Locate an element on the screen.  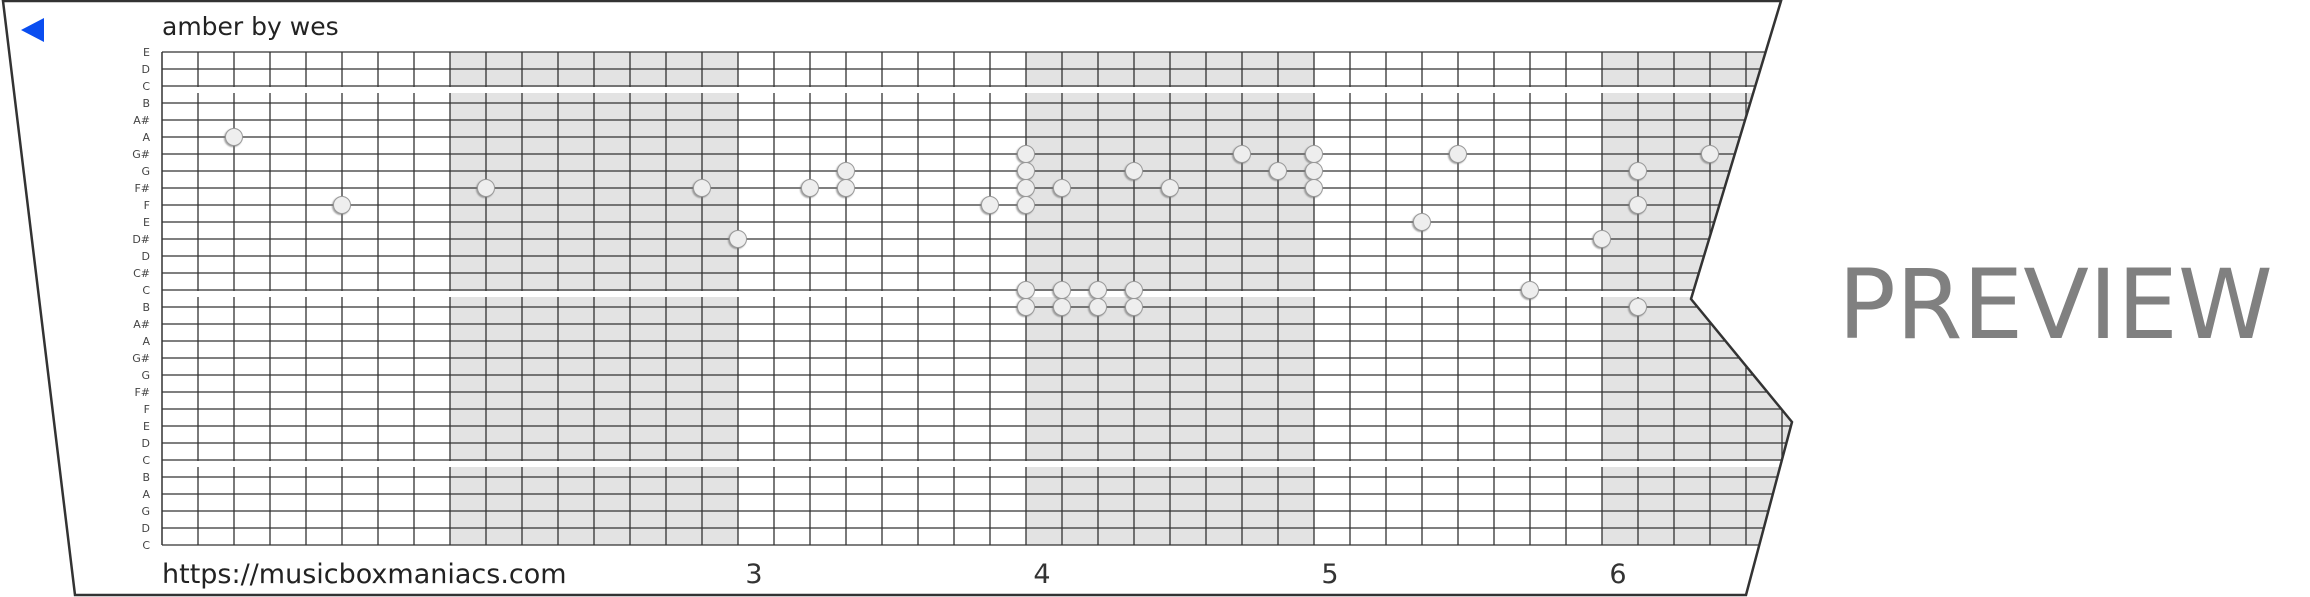
pitch-label: C# is located at coordinates (141, 273).